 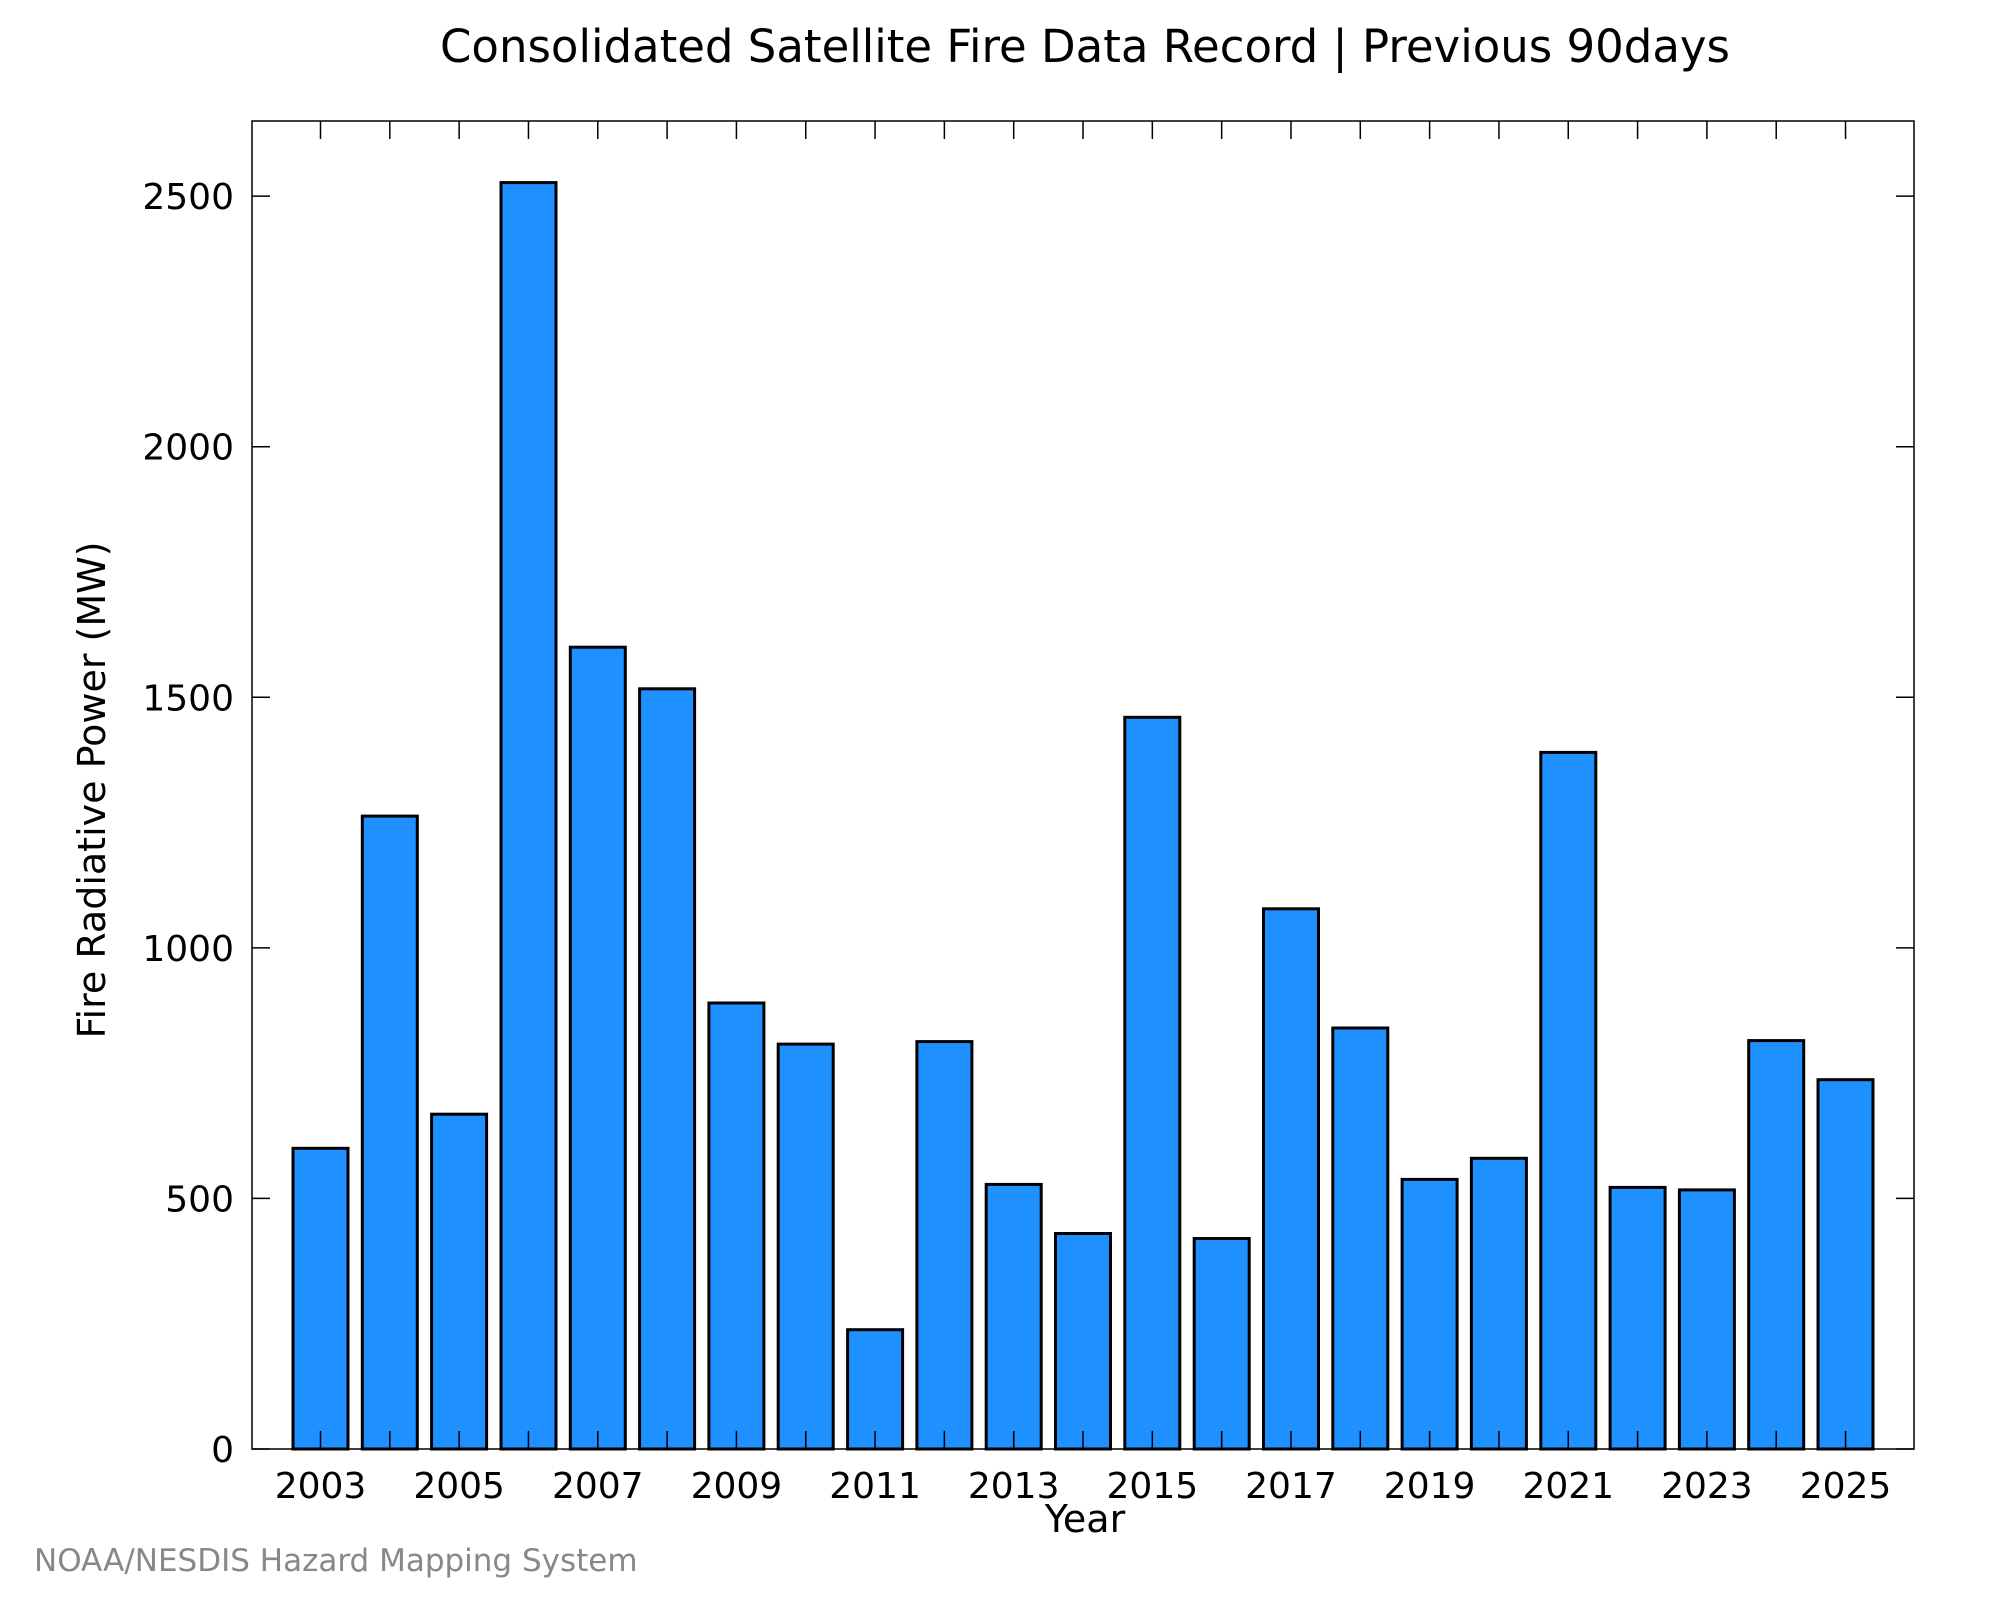 What do you see at coordinates (1568, 1486) in the screenshot?
I see `x-tick-label: 2021` at bounding box center [1568, 1486].